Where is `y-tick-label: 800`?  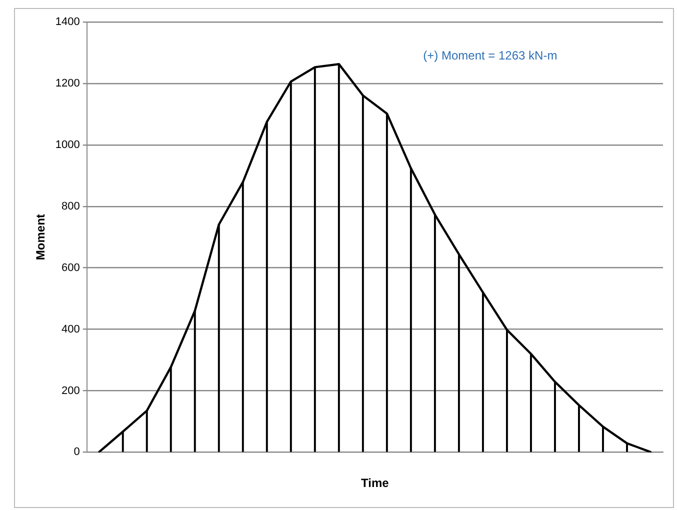 y-tick-label: 800 is located at coordinates (71, 206).